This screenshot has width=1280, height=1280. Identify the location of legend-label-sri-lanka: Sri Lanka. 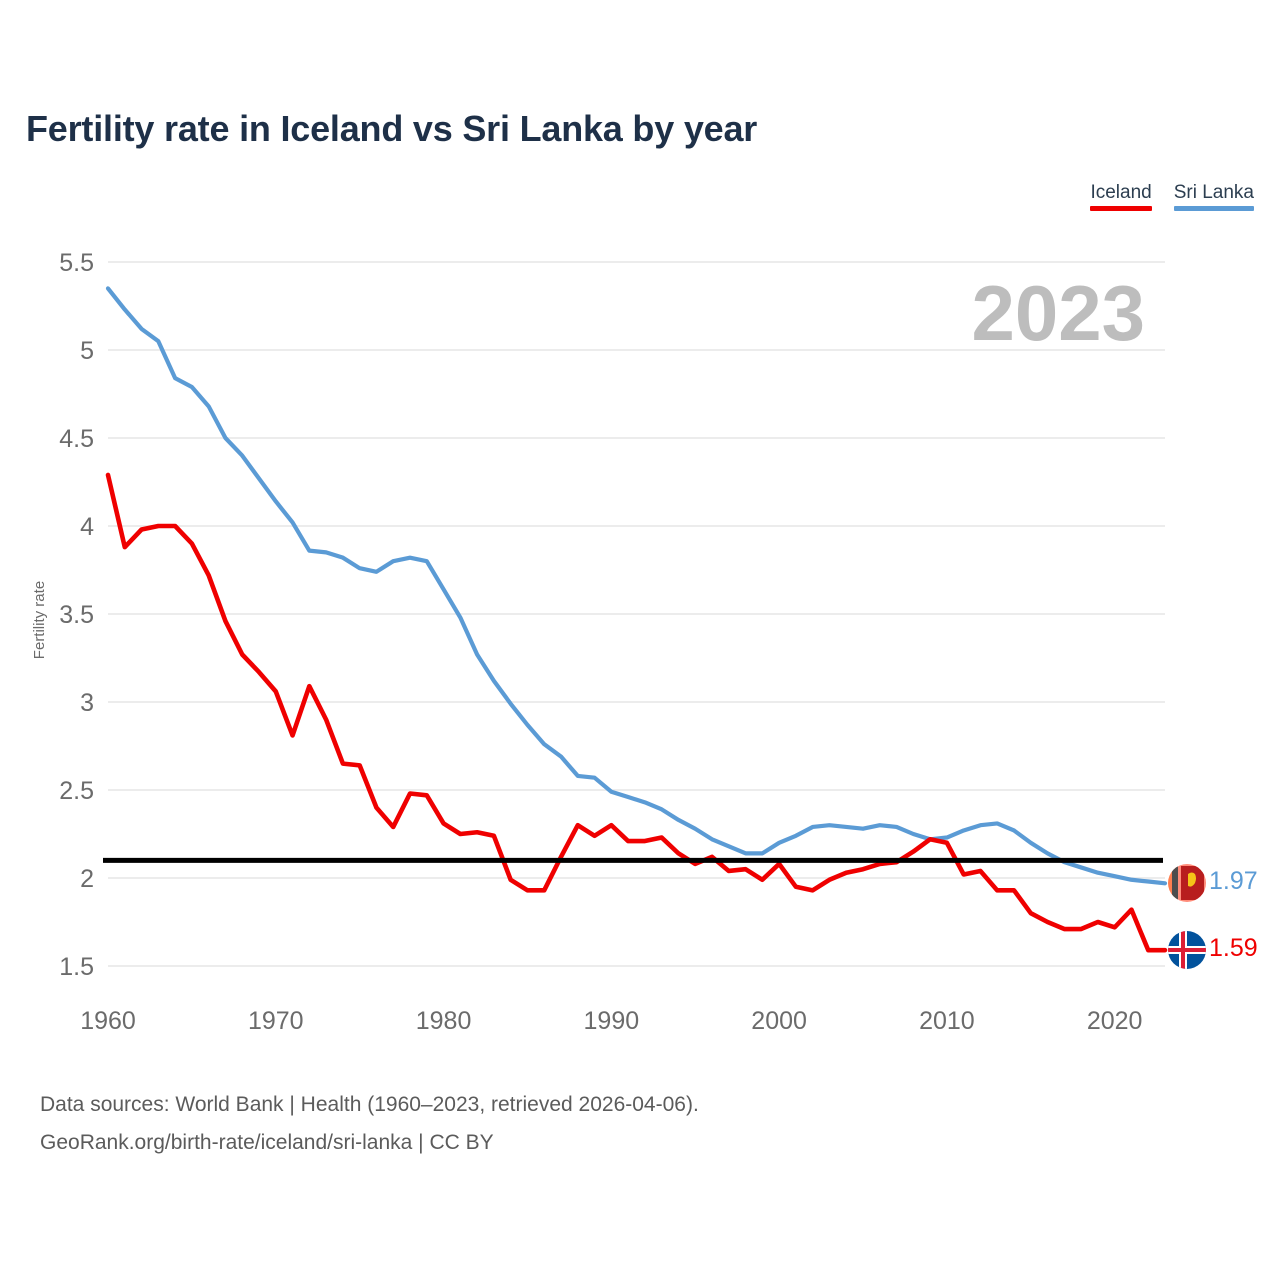
(1213, 192).